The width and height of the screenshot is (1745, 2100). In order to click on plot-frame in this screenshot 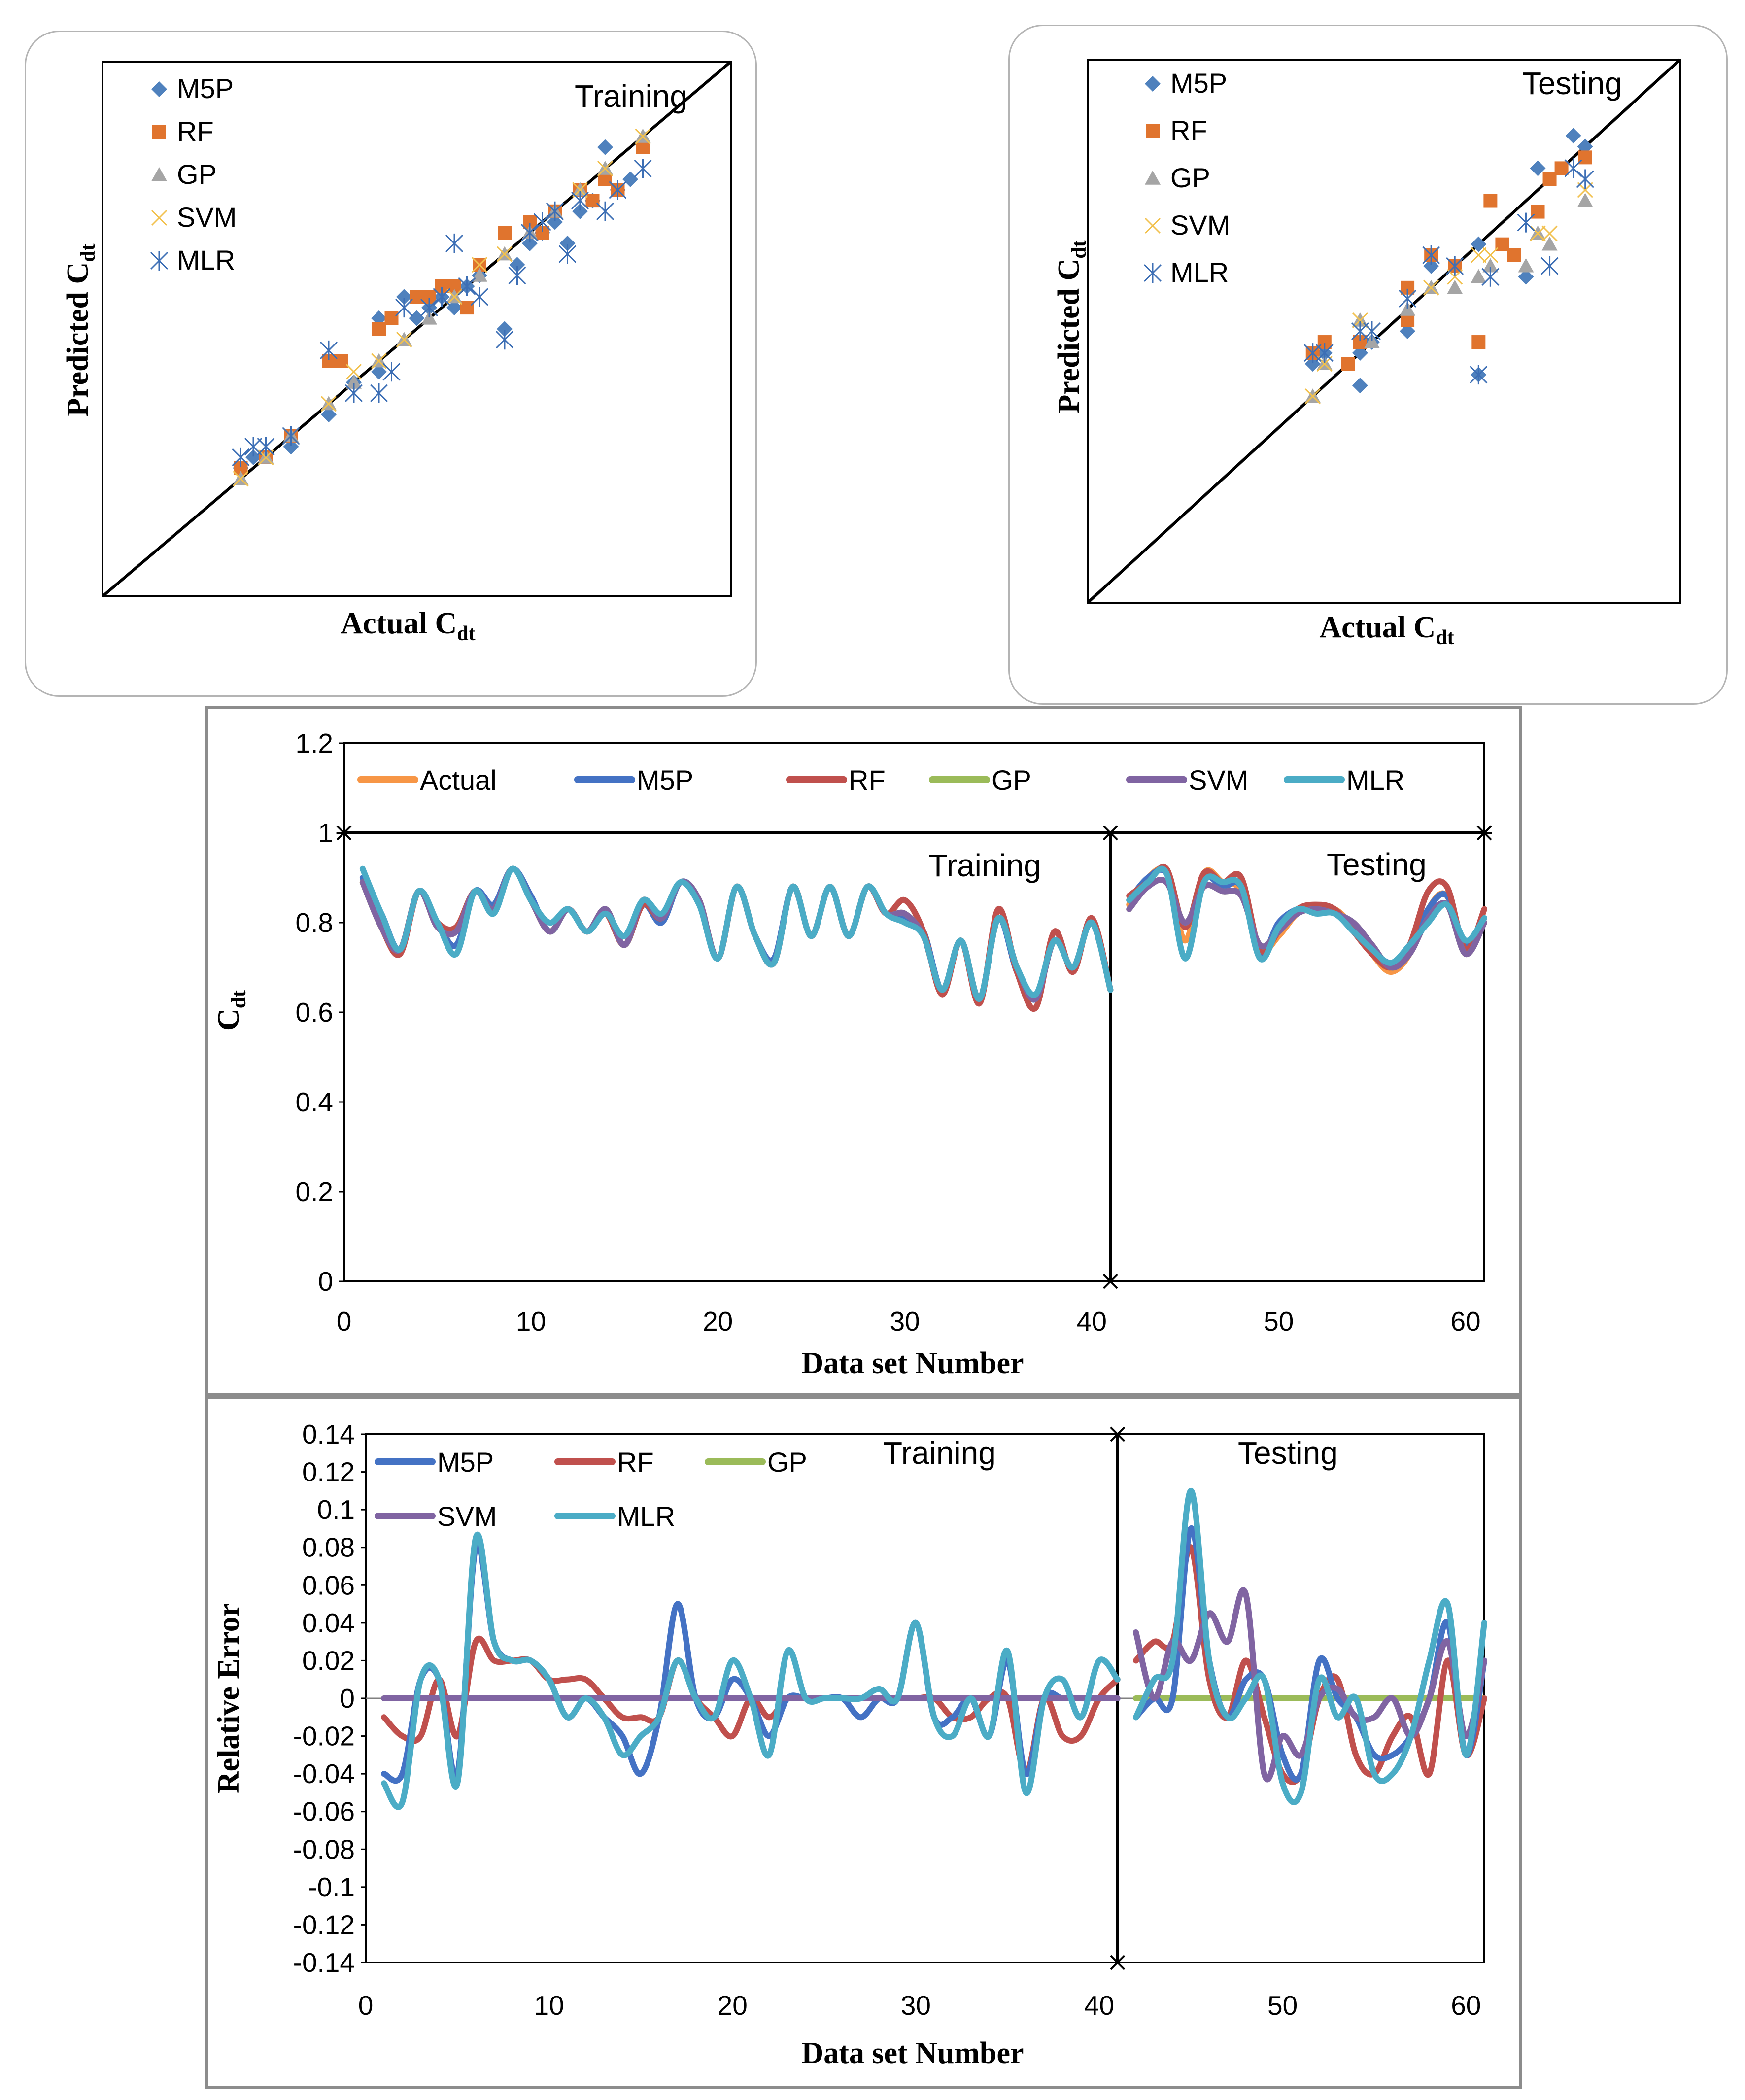, I will do `click(1384, 331)`.